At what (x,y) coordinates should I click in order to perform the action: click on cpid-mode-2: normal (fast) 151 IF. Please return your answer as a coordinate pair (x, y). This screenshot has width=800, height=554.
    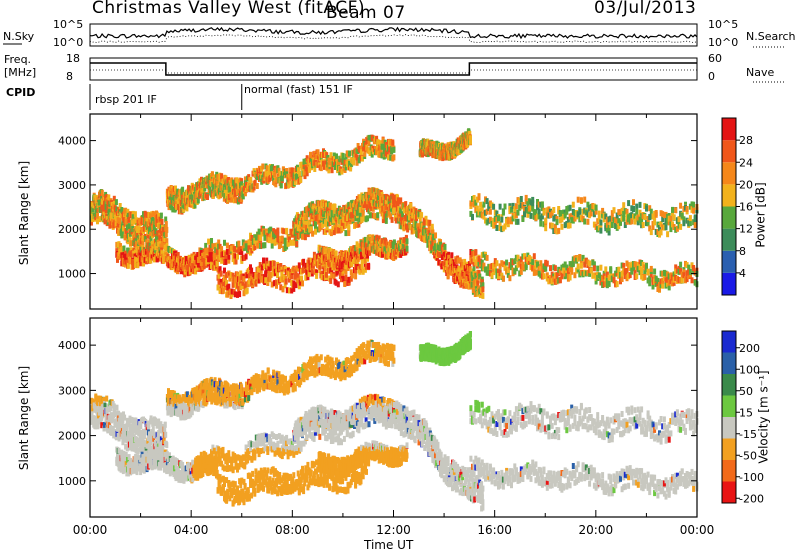
    Looking at the image, I should click on (298, 89).